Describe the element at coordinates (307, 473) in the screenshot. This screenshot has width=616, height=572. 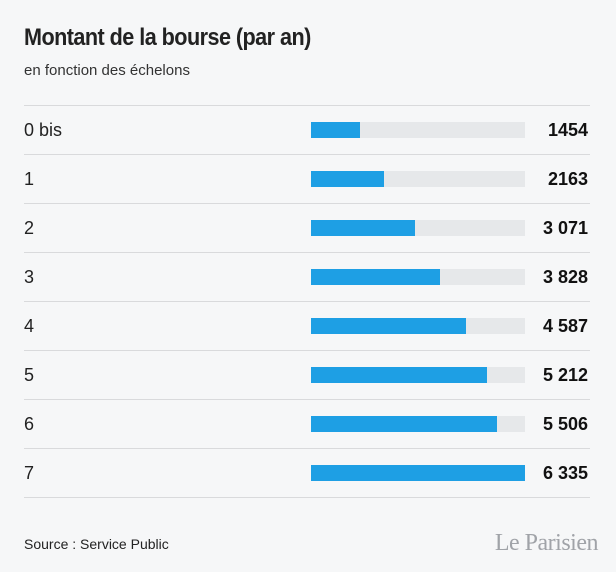
I see `bar-row: 7 6 335` at that location.